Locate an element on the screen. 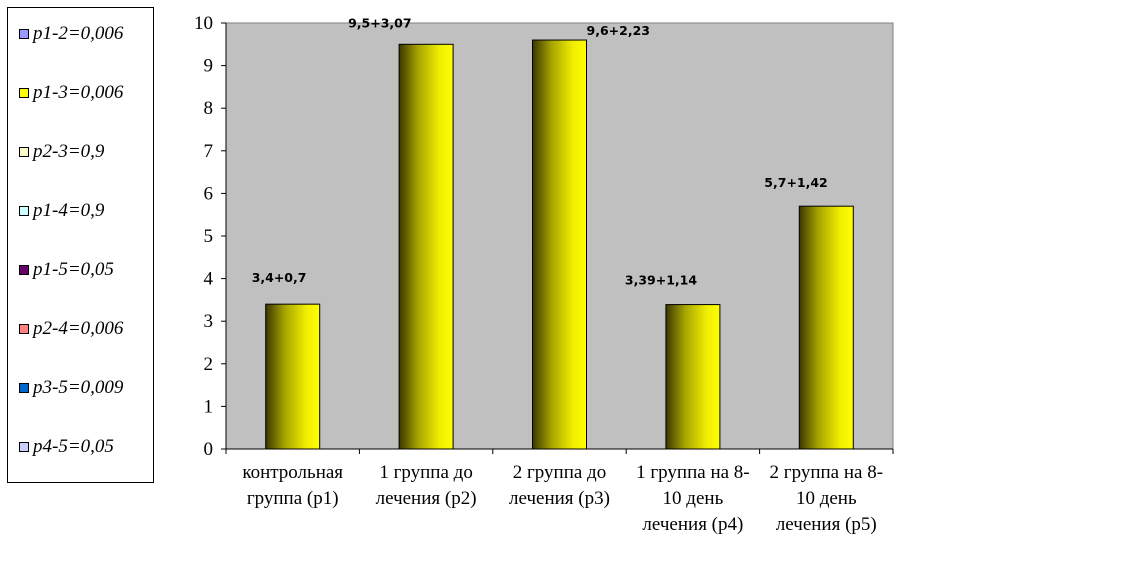 The width and height of the screenshot is (1145, 581). legend-label: p2-3=0,9 is located at coordinates (69, 151).